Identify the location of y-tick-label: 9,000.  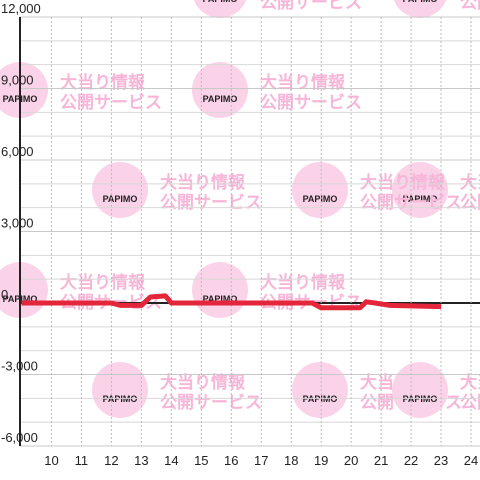
(17, 80).